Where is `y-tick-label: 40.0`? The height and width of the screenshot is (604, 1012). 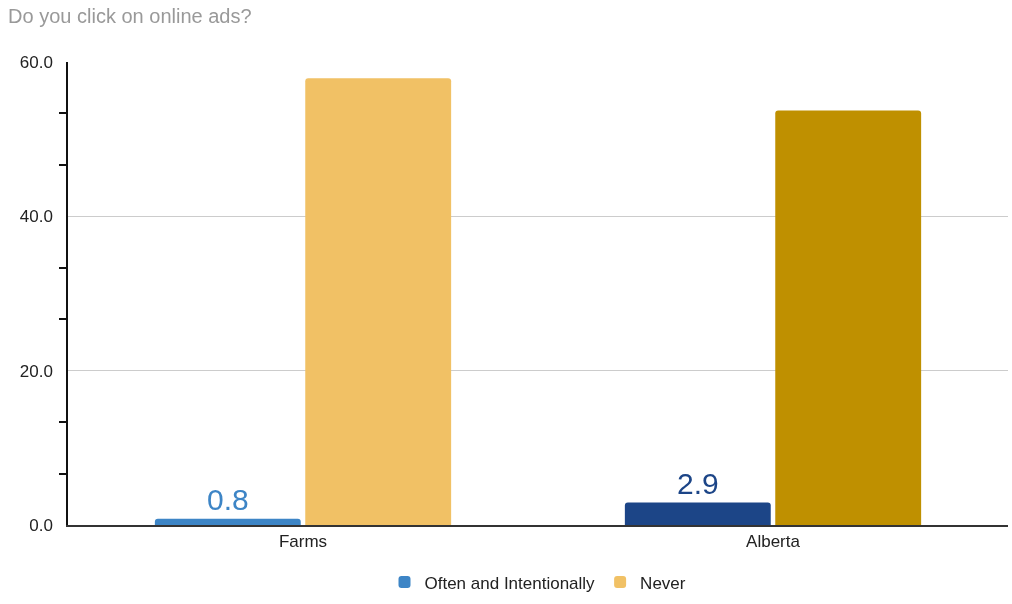
y-tick-label: 40.0 is located at coordinates (36, 217).